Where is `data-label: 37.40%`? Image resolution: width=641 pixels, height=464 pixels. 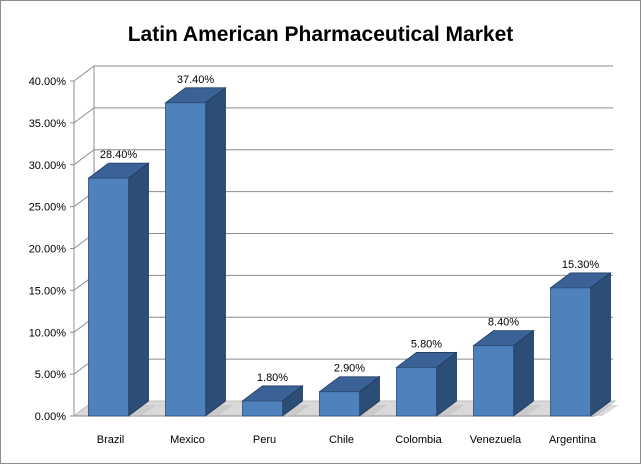 data-label: 37.40% is located at coordinates (196, 80).